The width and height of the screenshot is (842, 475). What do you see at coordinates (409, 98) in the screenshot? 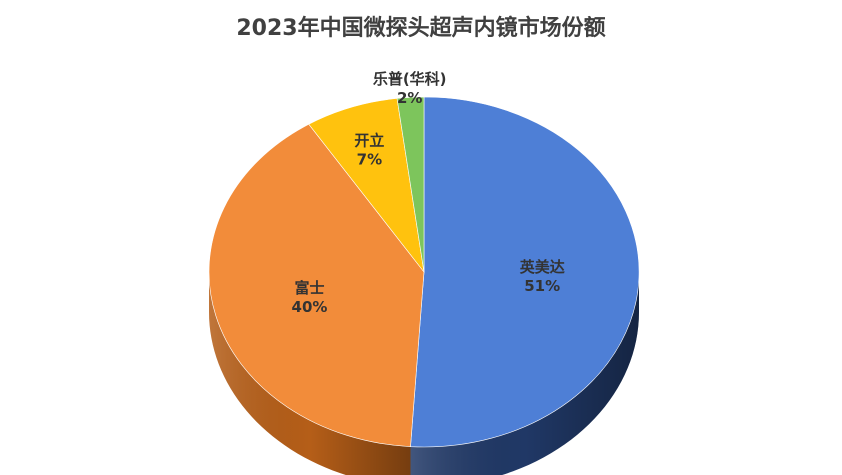
I see `slice-label-percent-3: 2%` at bounding box center [409, 98].